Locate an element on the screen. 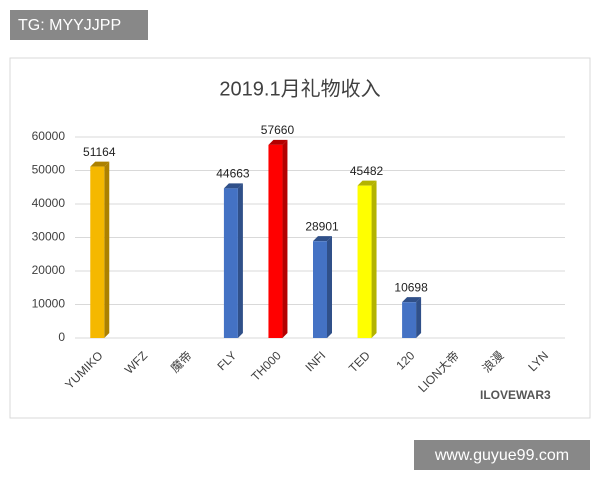 This screenshot has width=600, height=485. y-tick-label: 0 is located at coordinates (61, 337).